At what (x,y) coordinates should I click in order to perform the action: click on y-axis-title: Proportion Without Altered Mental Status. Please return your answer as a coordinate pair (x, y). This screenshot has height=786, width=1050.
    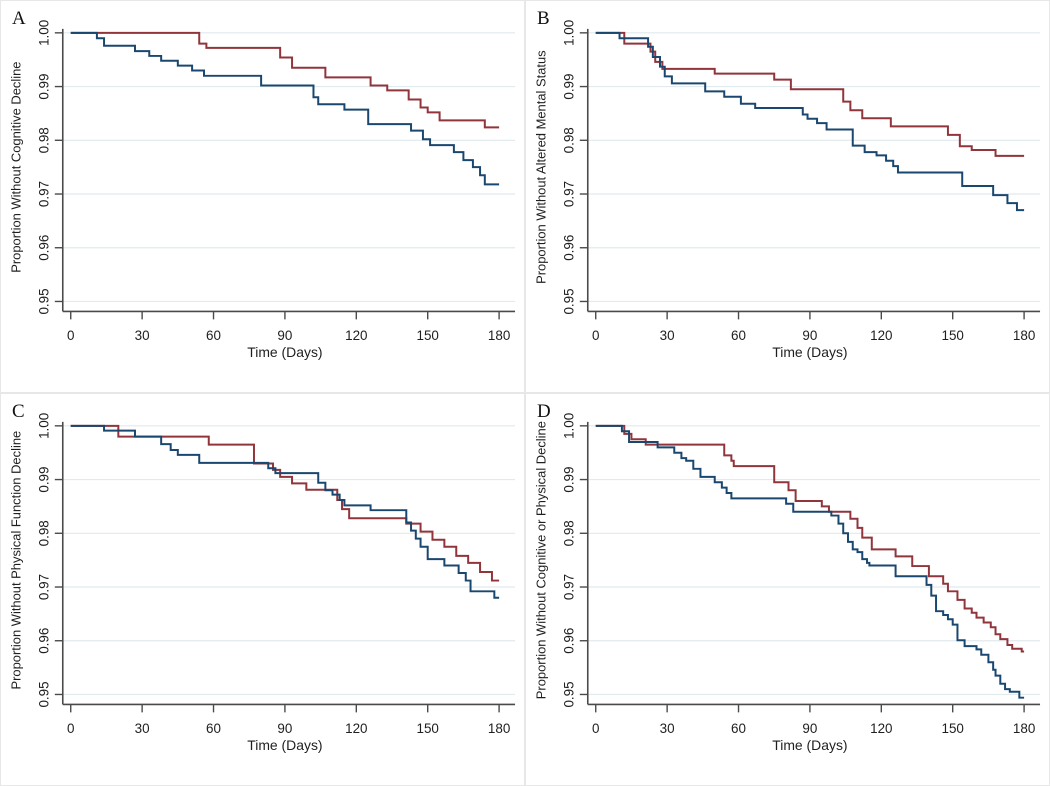
    Looking at the image, I should click on (540, 167).